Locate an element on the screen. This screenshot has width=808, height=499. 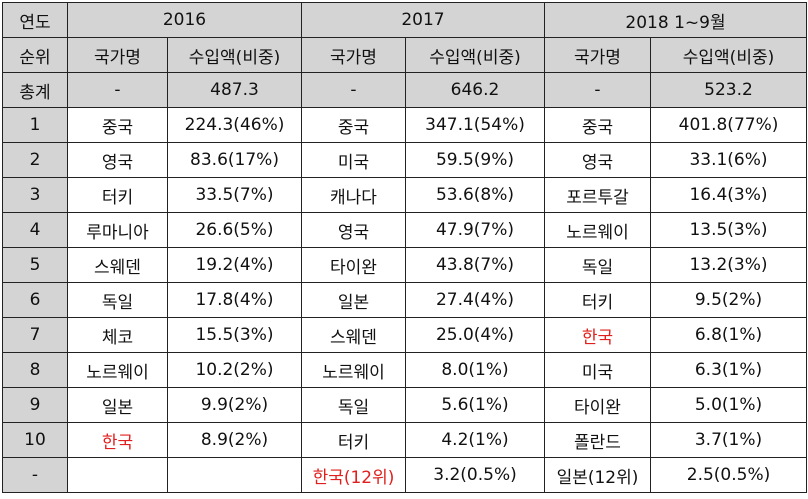
amount-cell: 2.5(0.5%) is located at coordinates (728, 475).